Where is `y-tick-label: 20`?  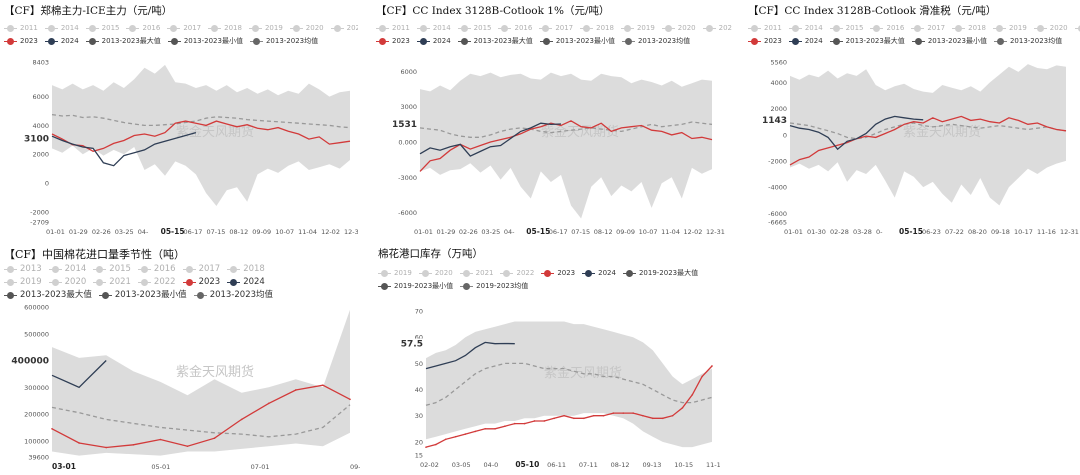 y-tick-label: 20 is located at coordinates (419, 442).